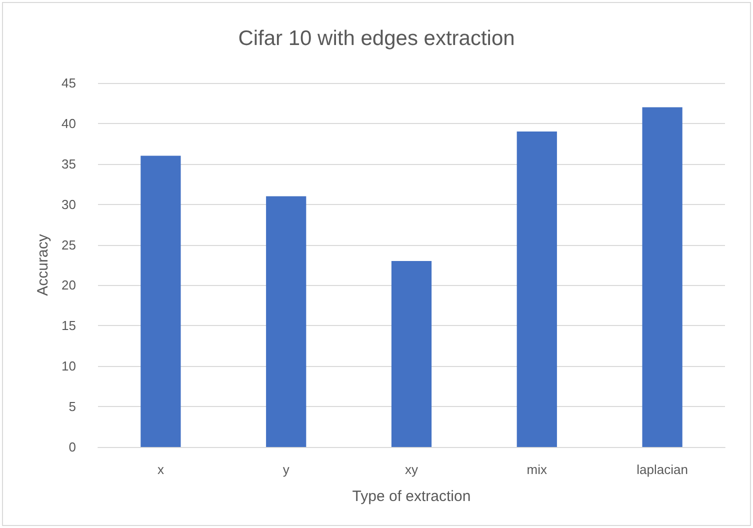 This screenshot has height=528, width=753. What do you see at coordinates (72, 406) in the screenshot?
I see `y-tick-label: 5` at bounding box center [72, 406].